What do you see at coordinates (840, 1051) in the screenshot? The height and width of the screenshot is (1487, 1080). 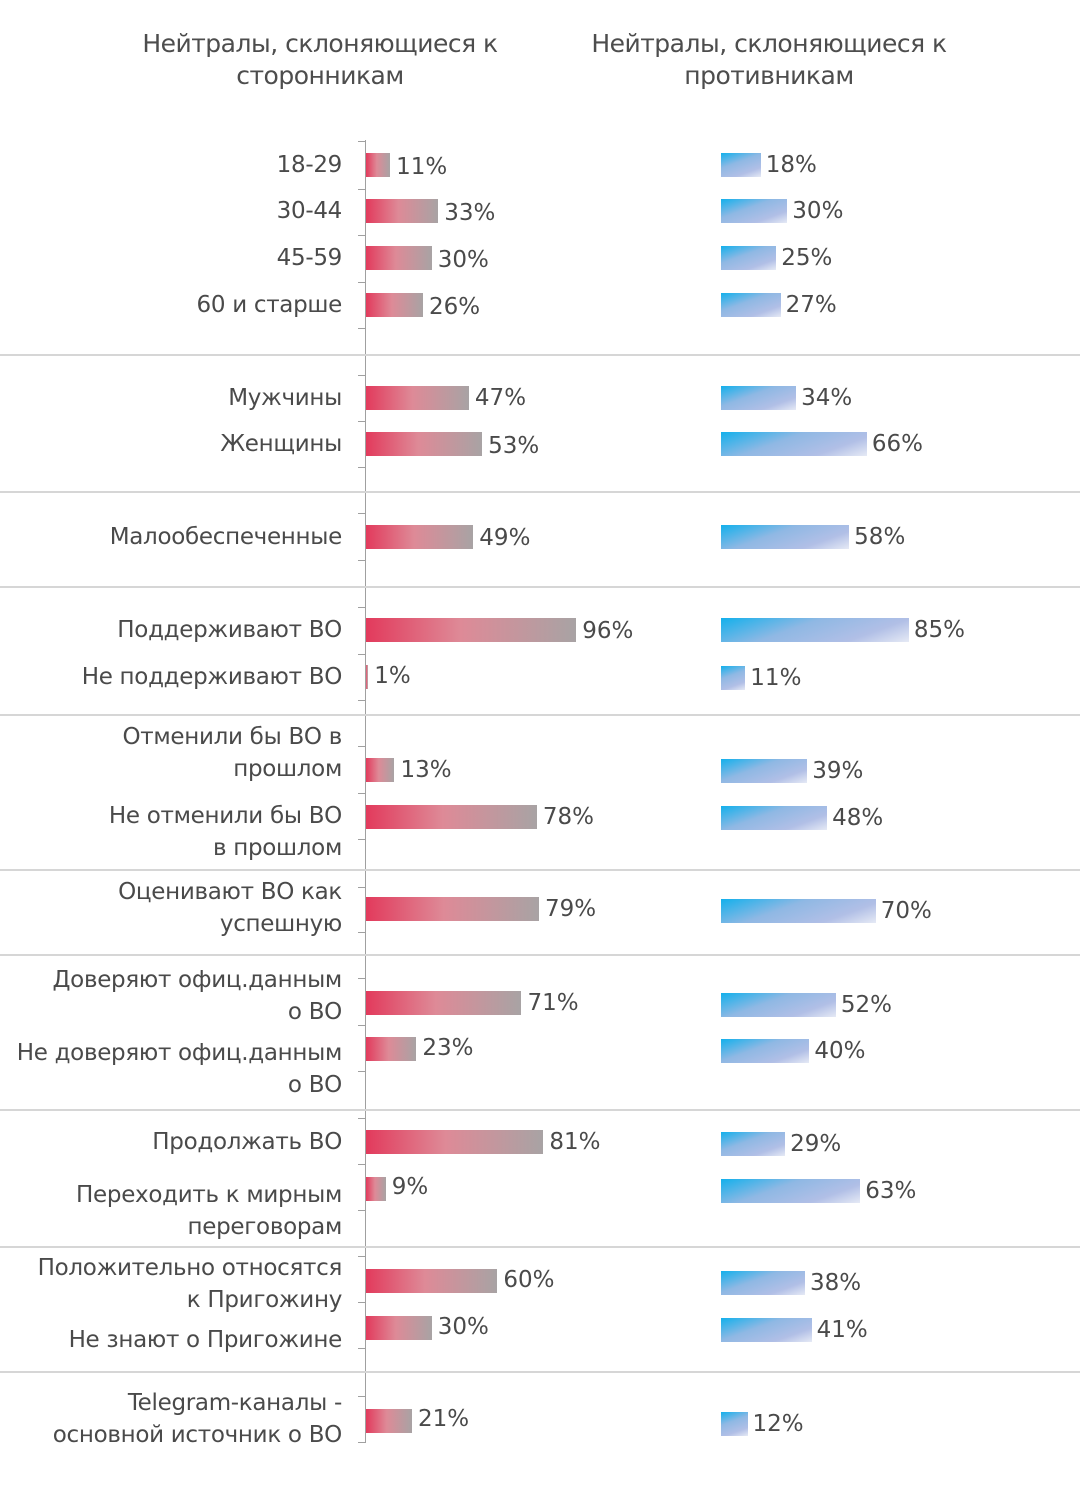 I see `bar-right-value-label: 40%` at bounding box center [840, 1051].